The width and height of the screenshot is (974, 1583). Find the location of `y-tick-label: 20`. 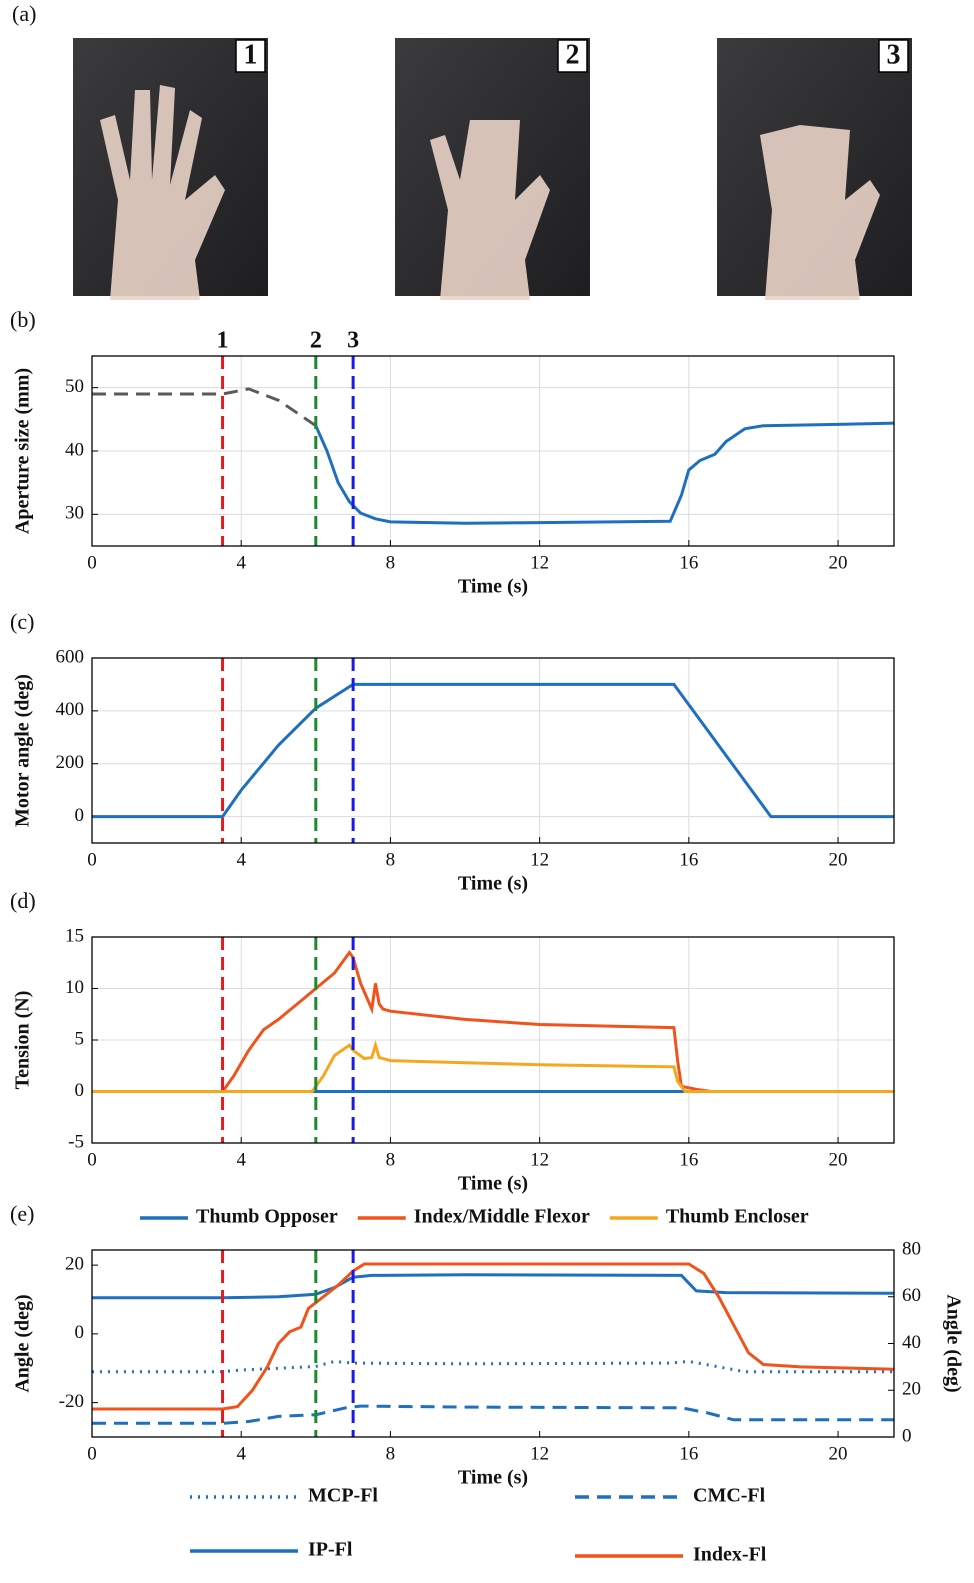

y-tick-label: 20 is located at coordinates (74, 1263).